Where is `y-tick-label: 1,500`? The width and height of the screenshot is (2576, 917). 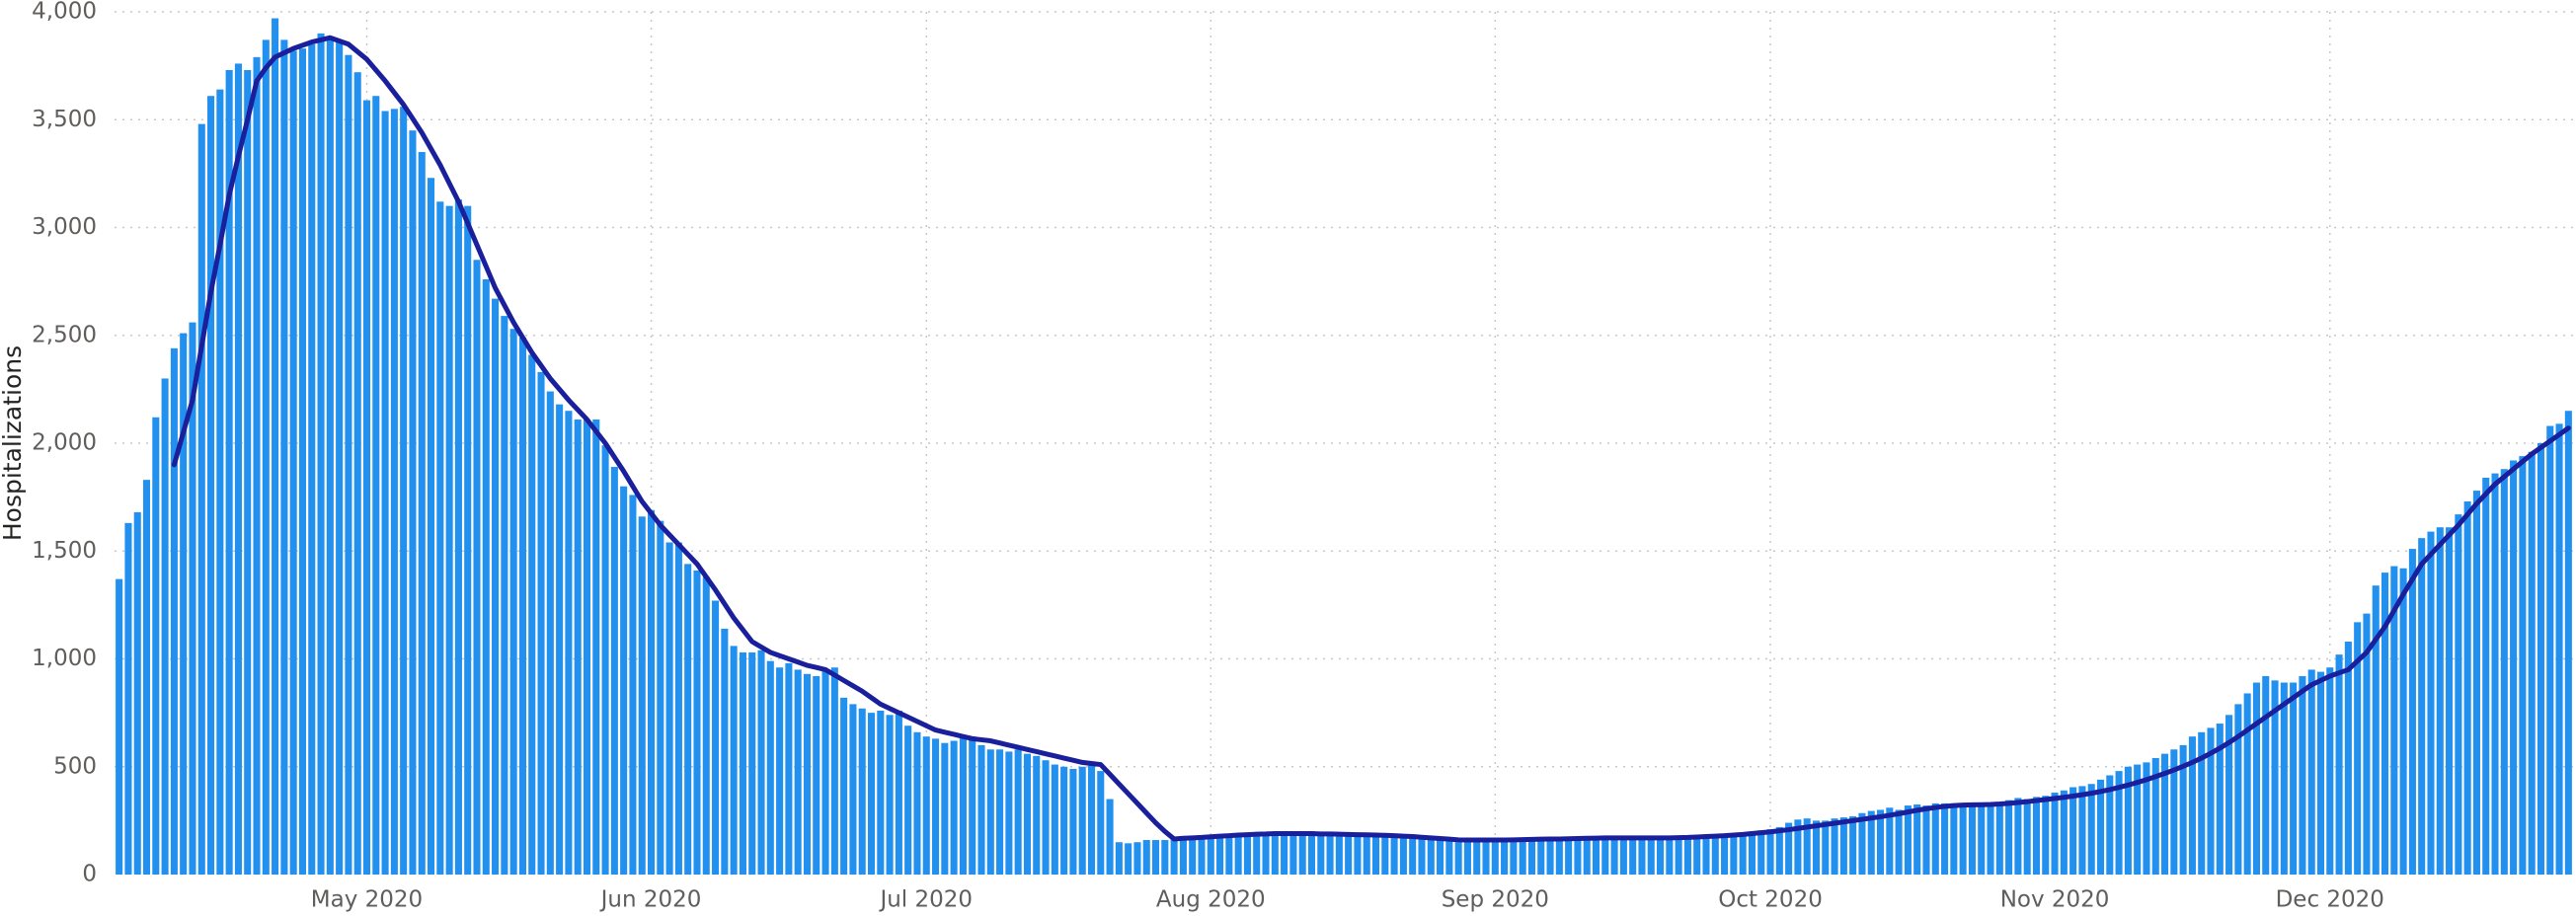
y-tick-label: 1,500 is located at coordinates (64, 551).